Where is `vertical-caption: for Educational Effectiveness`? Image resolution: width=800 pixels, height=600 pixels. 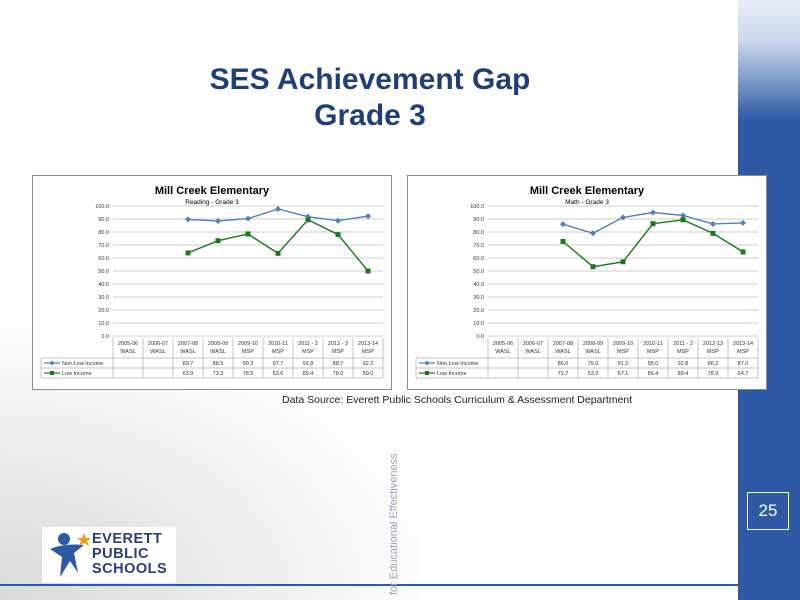
vertical-caption: for Educational Effectiveness is located at coordinates (390, 510).